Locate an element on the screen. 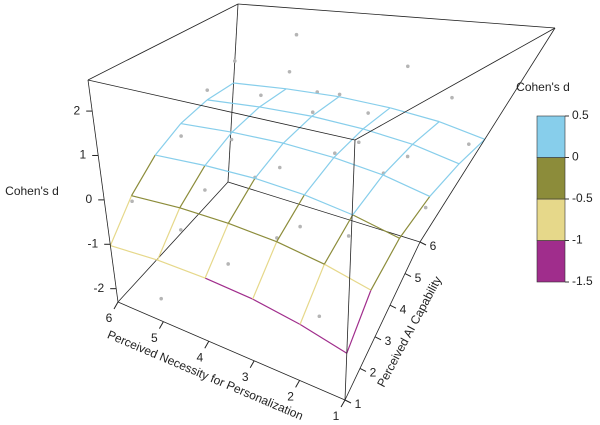 This screenshot has width=600, height=425. z-tick-label: 1 is located at coordinates (83, 155).